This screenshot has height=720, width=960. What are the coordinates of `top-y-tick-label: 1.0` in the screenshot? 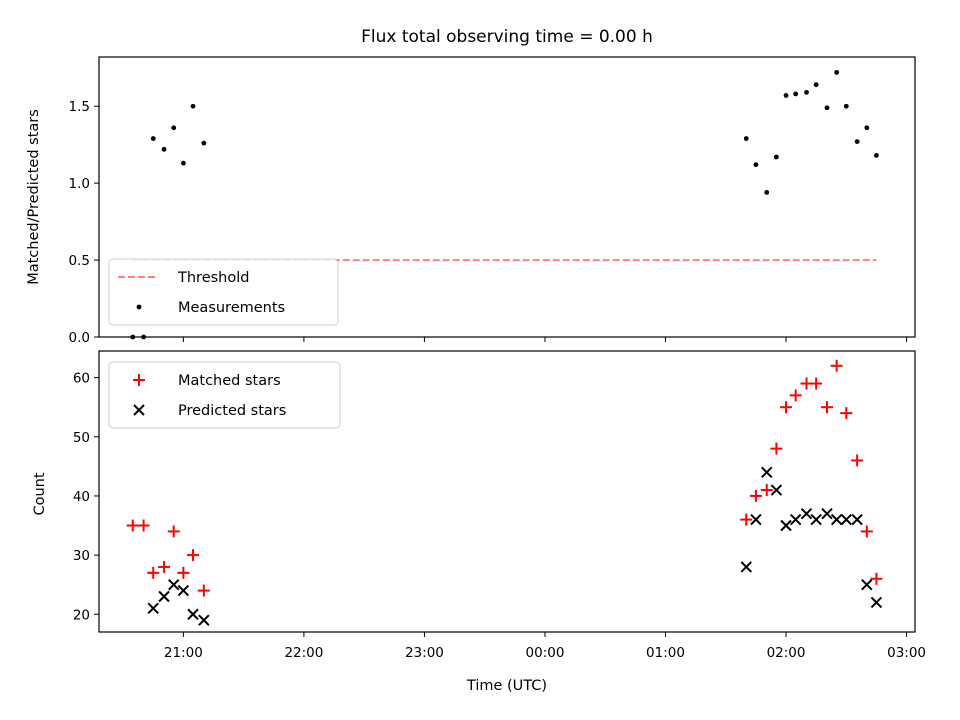 It's located at (79, 184).